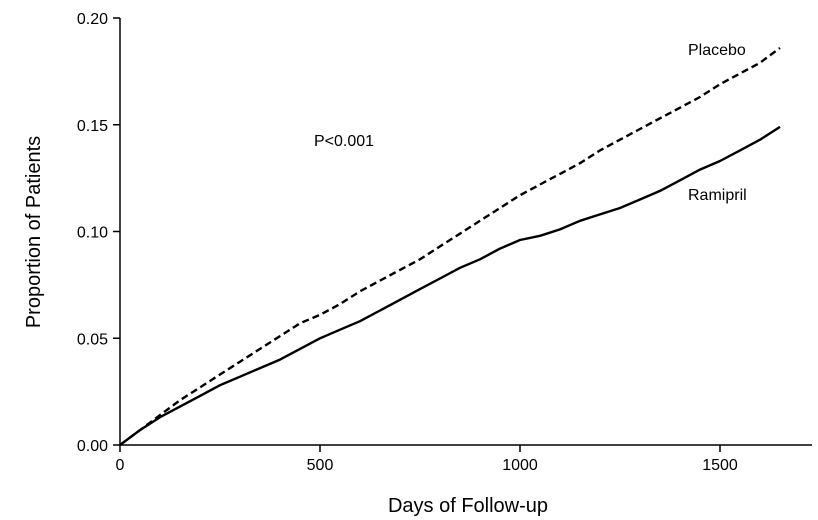 The height and width of the screenshot is (520, 818). Describe the element at coordinates (34, 232) in the screenshot. I see `y-axis-title: Proportion of Patients` at that location.